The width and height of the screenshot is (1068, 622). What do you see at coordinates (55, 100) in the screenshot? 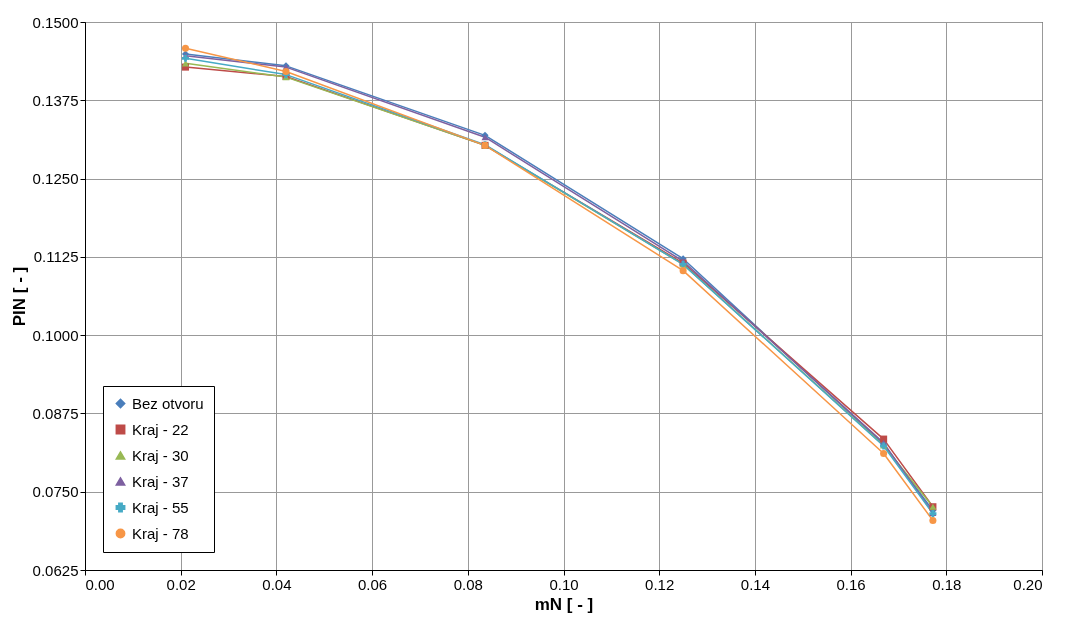
I see `y-tick-label: 0.1375` at bounding box center [55, 100].